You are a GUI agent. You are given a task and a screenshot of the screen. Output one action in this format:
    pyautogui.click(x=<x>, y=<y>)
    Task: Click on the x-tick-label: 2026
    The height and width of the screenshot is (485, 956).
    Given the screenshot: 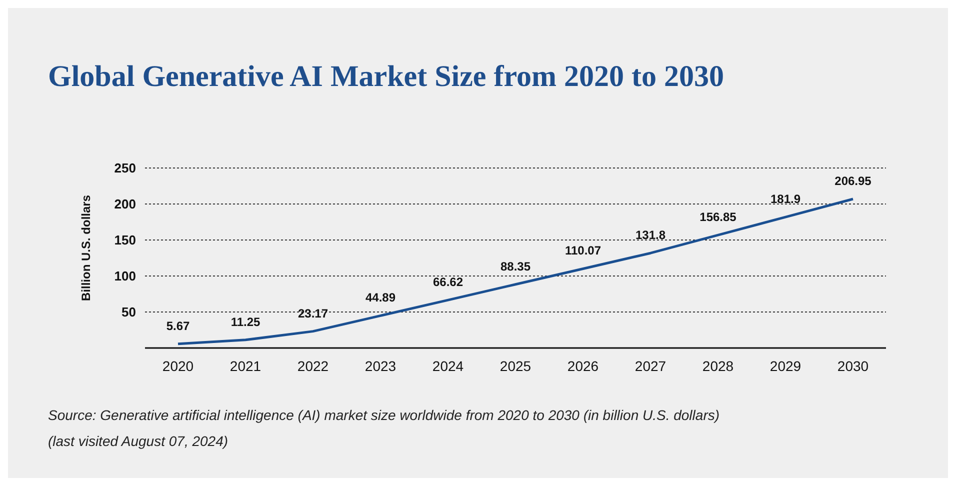 What is the action you would take?
    pyautogui.click(x=583, y=366)
    